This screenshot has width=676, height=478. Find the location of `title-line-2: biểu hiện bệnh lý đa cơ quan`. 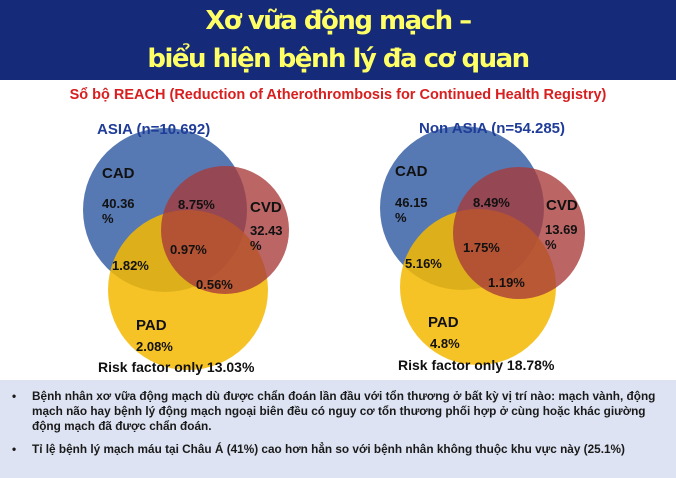

title-line-2: biểu hiện bệnh lý đa cơ quan is located at coordinates (338, 59).